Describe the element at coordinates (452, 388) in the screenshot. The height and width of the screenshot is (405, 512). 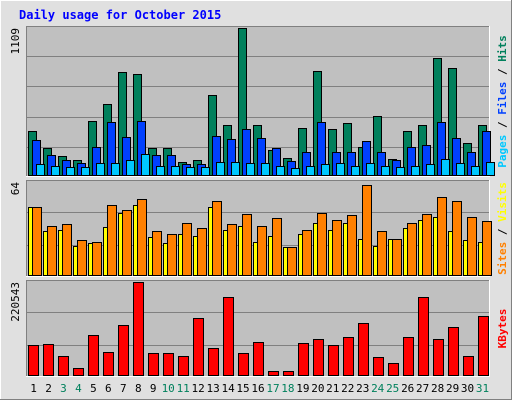
I see `x-tick-label: 29` at that location.